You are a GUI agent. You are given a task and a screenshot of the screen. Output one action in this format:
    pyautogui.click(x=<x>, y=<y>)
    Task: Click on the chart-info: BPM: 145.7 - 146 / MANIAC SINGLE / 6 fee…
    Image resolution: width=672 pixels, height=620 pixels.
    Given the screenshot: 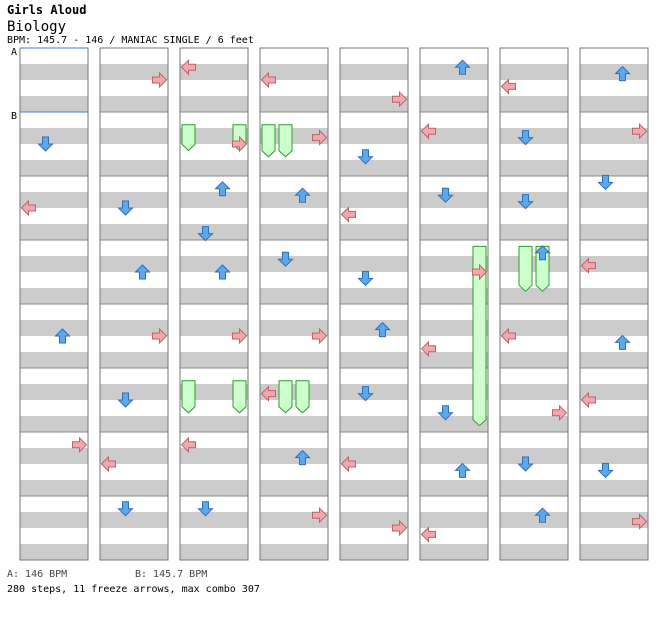 What is the action you would take?
    pyautogui.click(x=130, y=40)
    